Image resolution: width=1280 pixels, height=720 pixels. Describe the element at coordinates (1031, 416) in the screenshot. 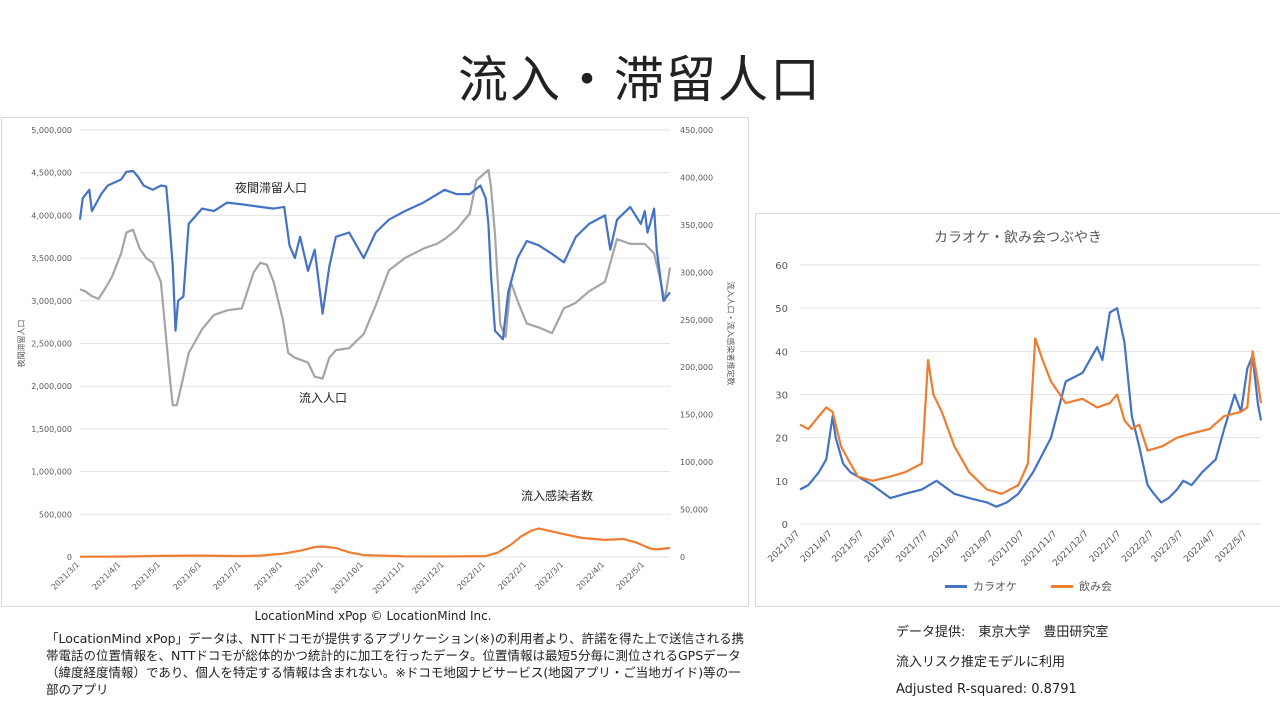

I see `series-line-nomikai` at that location.